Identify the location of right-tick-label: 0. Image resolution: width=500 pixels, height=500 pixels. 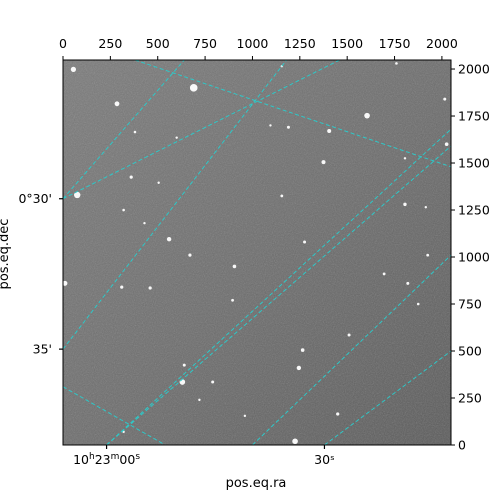
(462, 445).